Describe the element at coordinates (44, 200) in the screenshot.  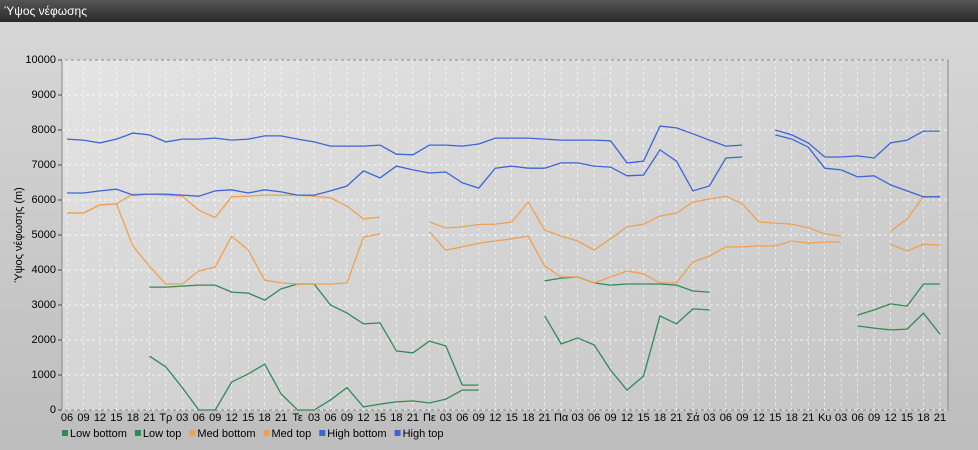
I see `y-tick-label: 6000` at that location.